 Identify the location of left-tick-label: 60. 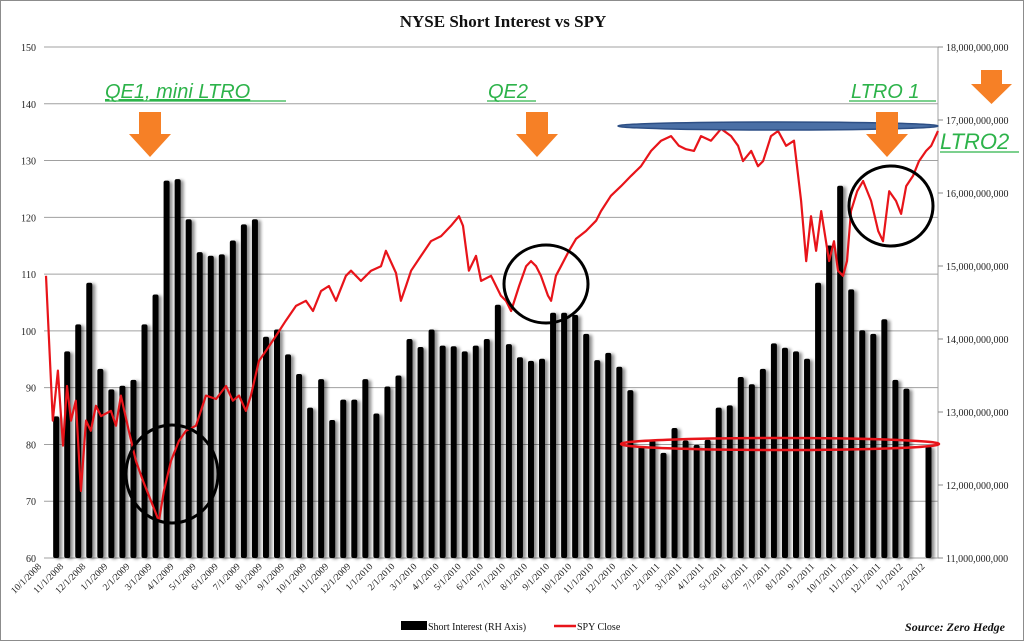
(31, 559).